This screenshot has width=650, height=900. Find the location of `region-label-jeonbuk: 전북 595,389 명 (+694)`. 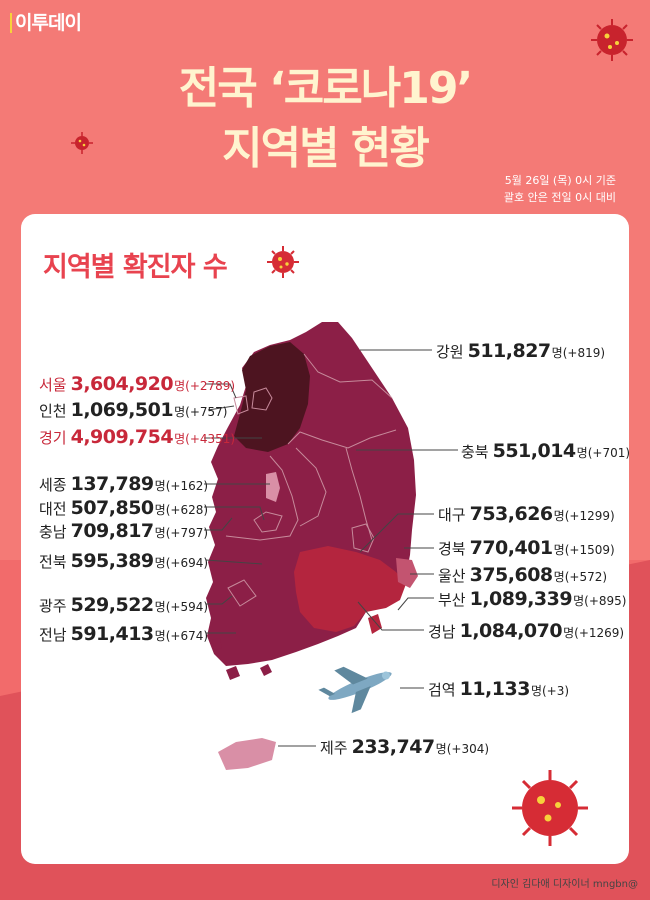

region-label-jeonbuk: 전북 595,389 명 (+694) is located at coordinates (124, 561).